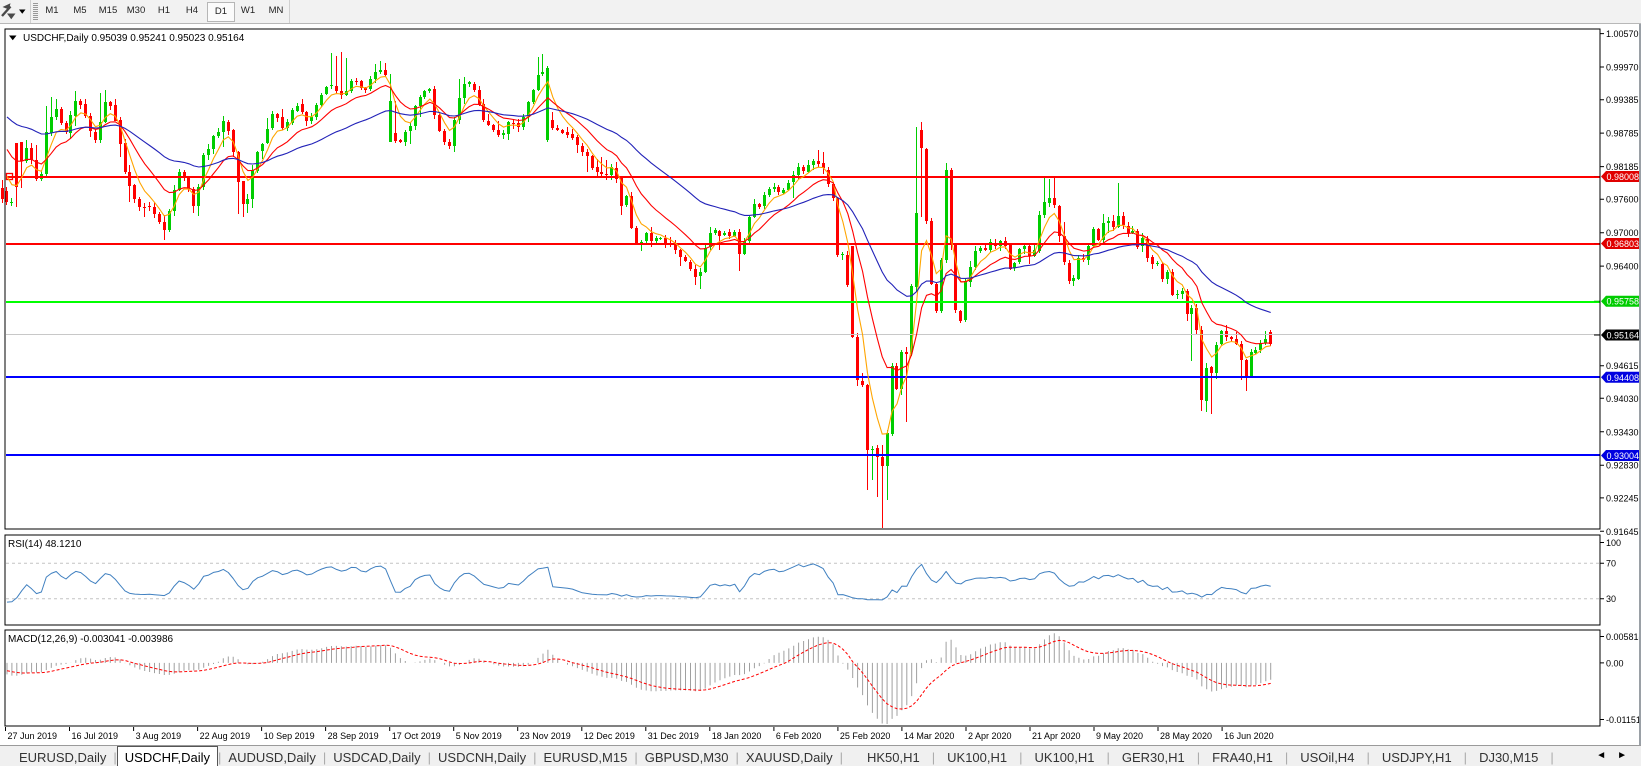 This screenshot has width=1641, height=766. I want to click on svg-text: 0.99970, so click(1622, 68).